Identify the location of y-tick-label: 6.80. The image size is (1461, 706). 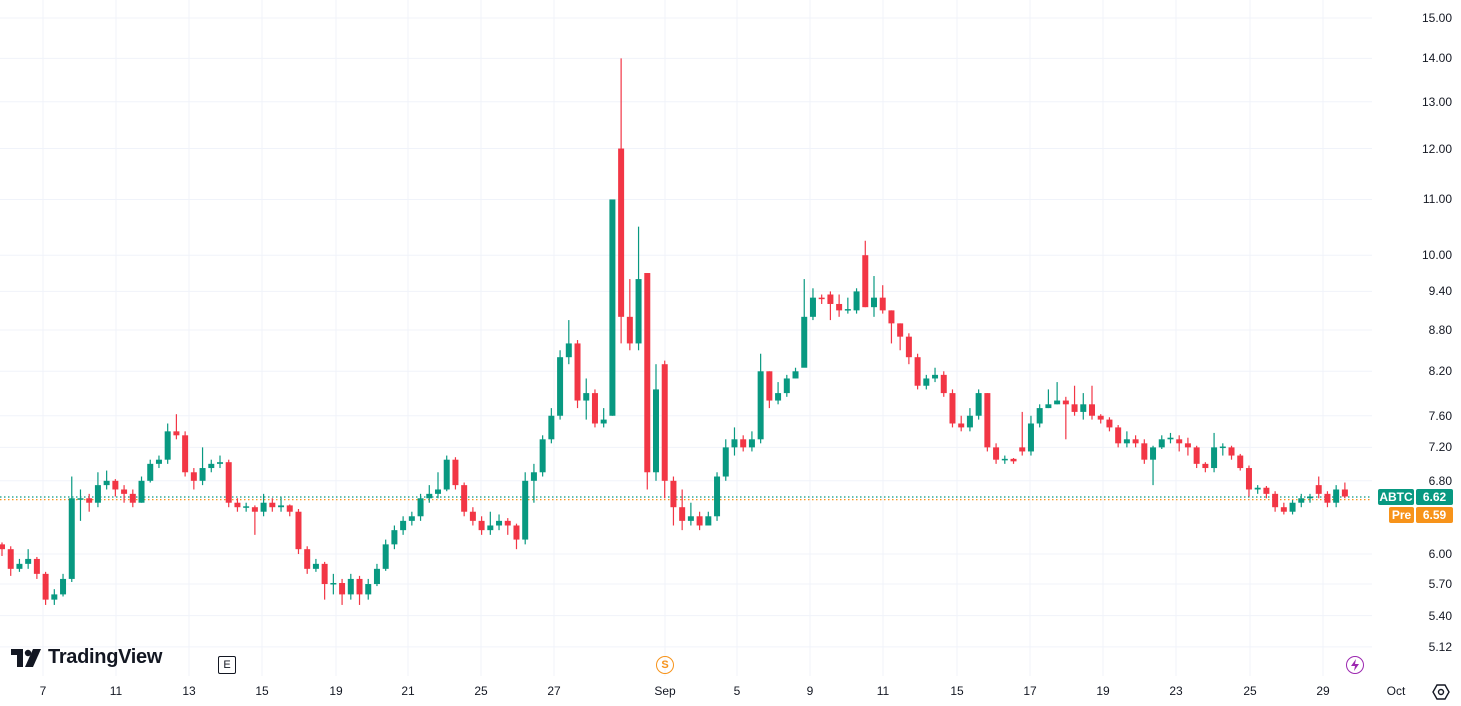
(1440, 480).